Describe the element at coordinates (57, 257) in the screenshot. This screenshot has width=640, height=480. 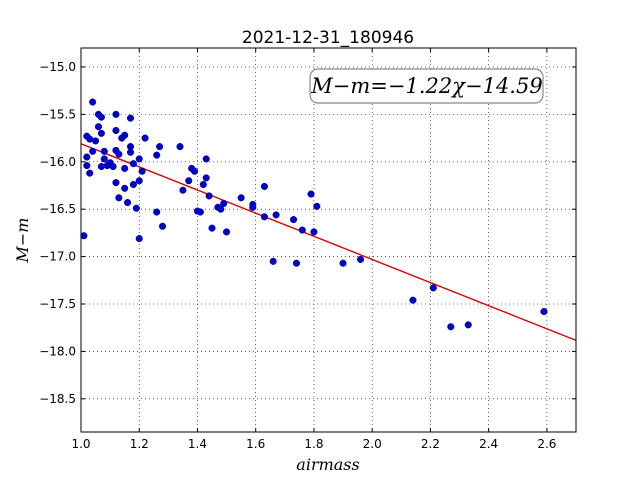
I see `y-tick-label: −17.0` at that location.